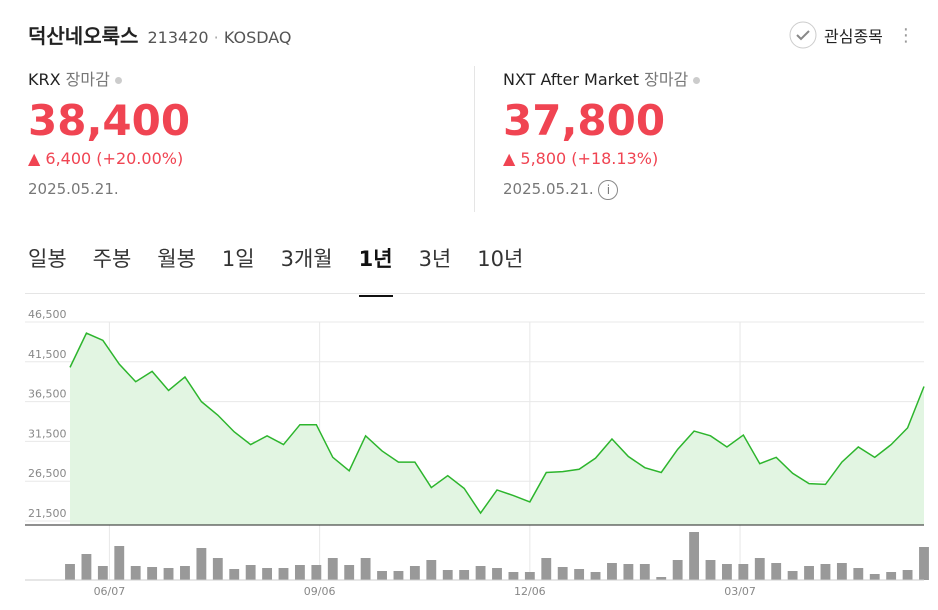 The image size is (938, 610). What do you see at coordinates (615, 158) in the screenshot?
I see `nxt-rate: (+18.13%)` at bounding box center [615, 158].